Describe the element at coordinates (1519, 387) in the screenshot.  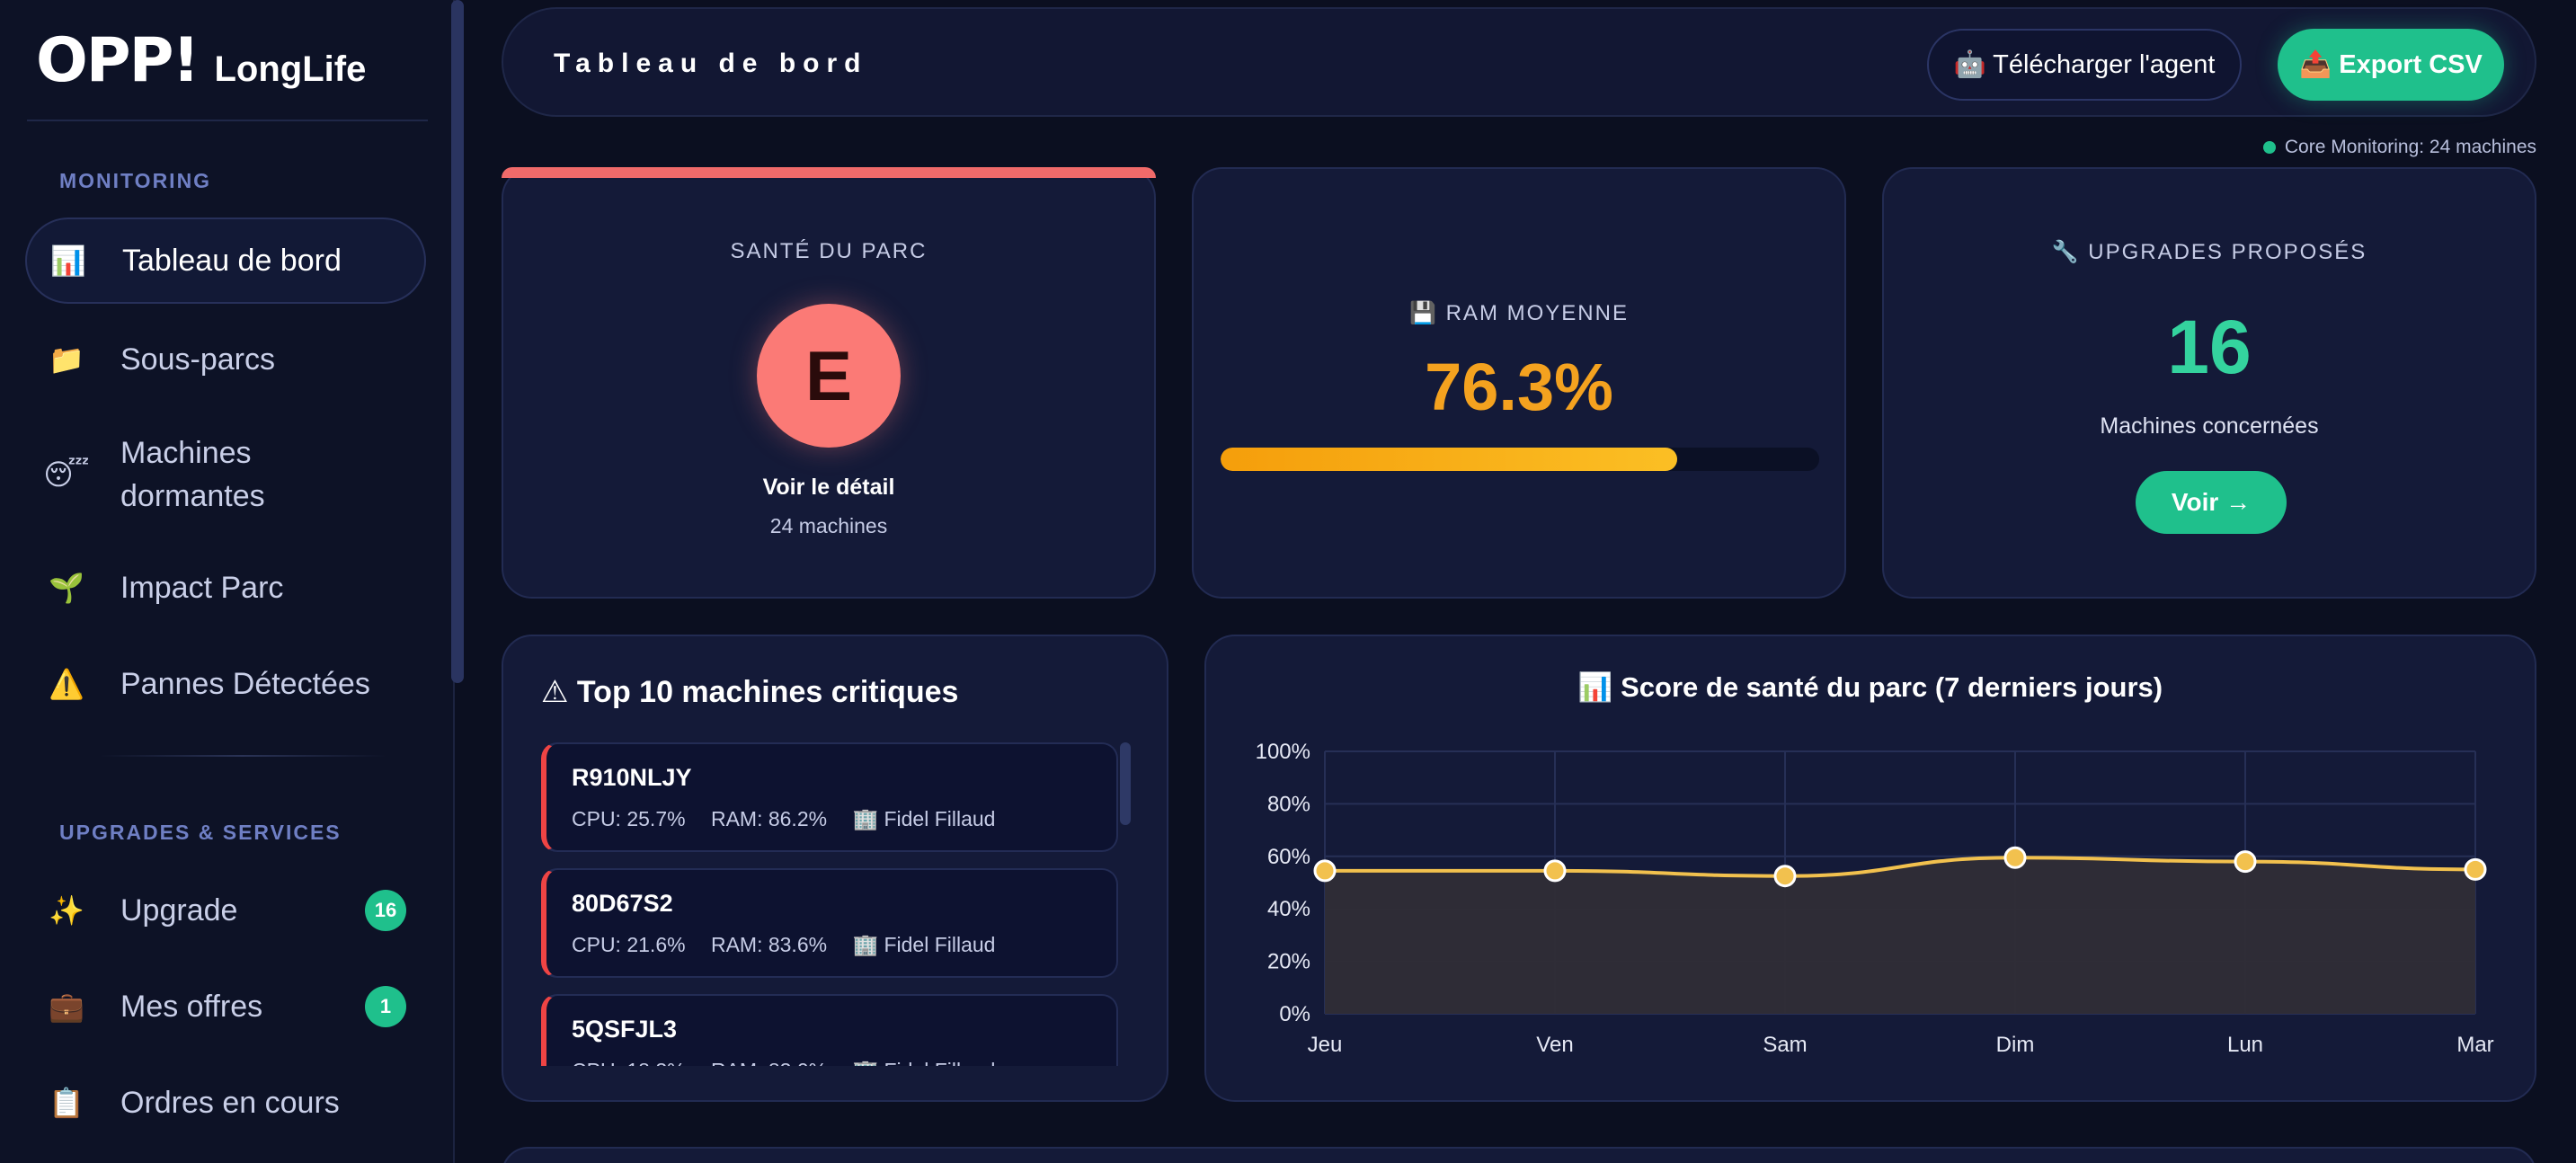
I see `ram-value: 76.3%` at that location.